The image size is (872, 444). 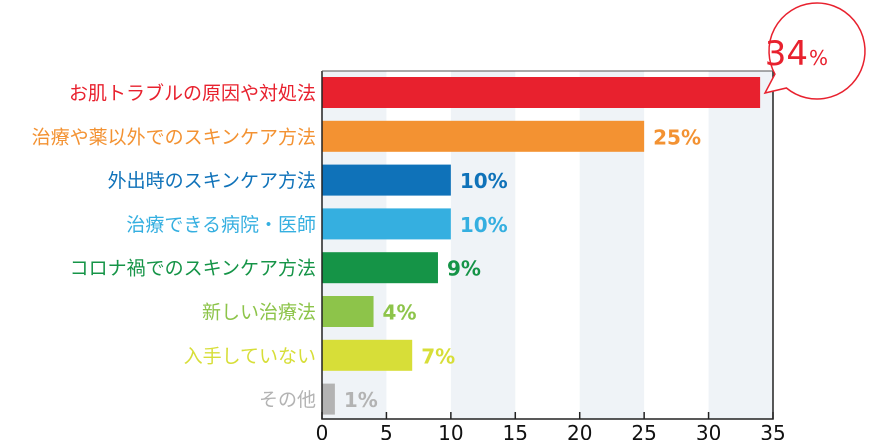 I want to click on category-label: お肌トラブルの原因や対処法, so click(x=192, y=93).